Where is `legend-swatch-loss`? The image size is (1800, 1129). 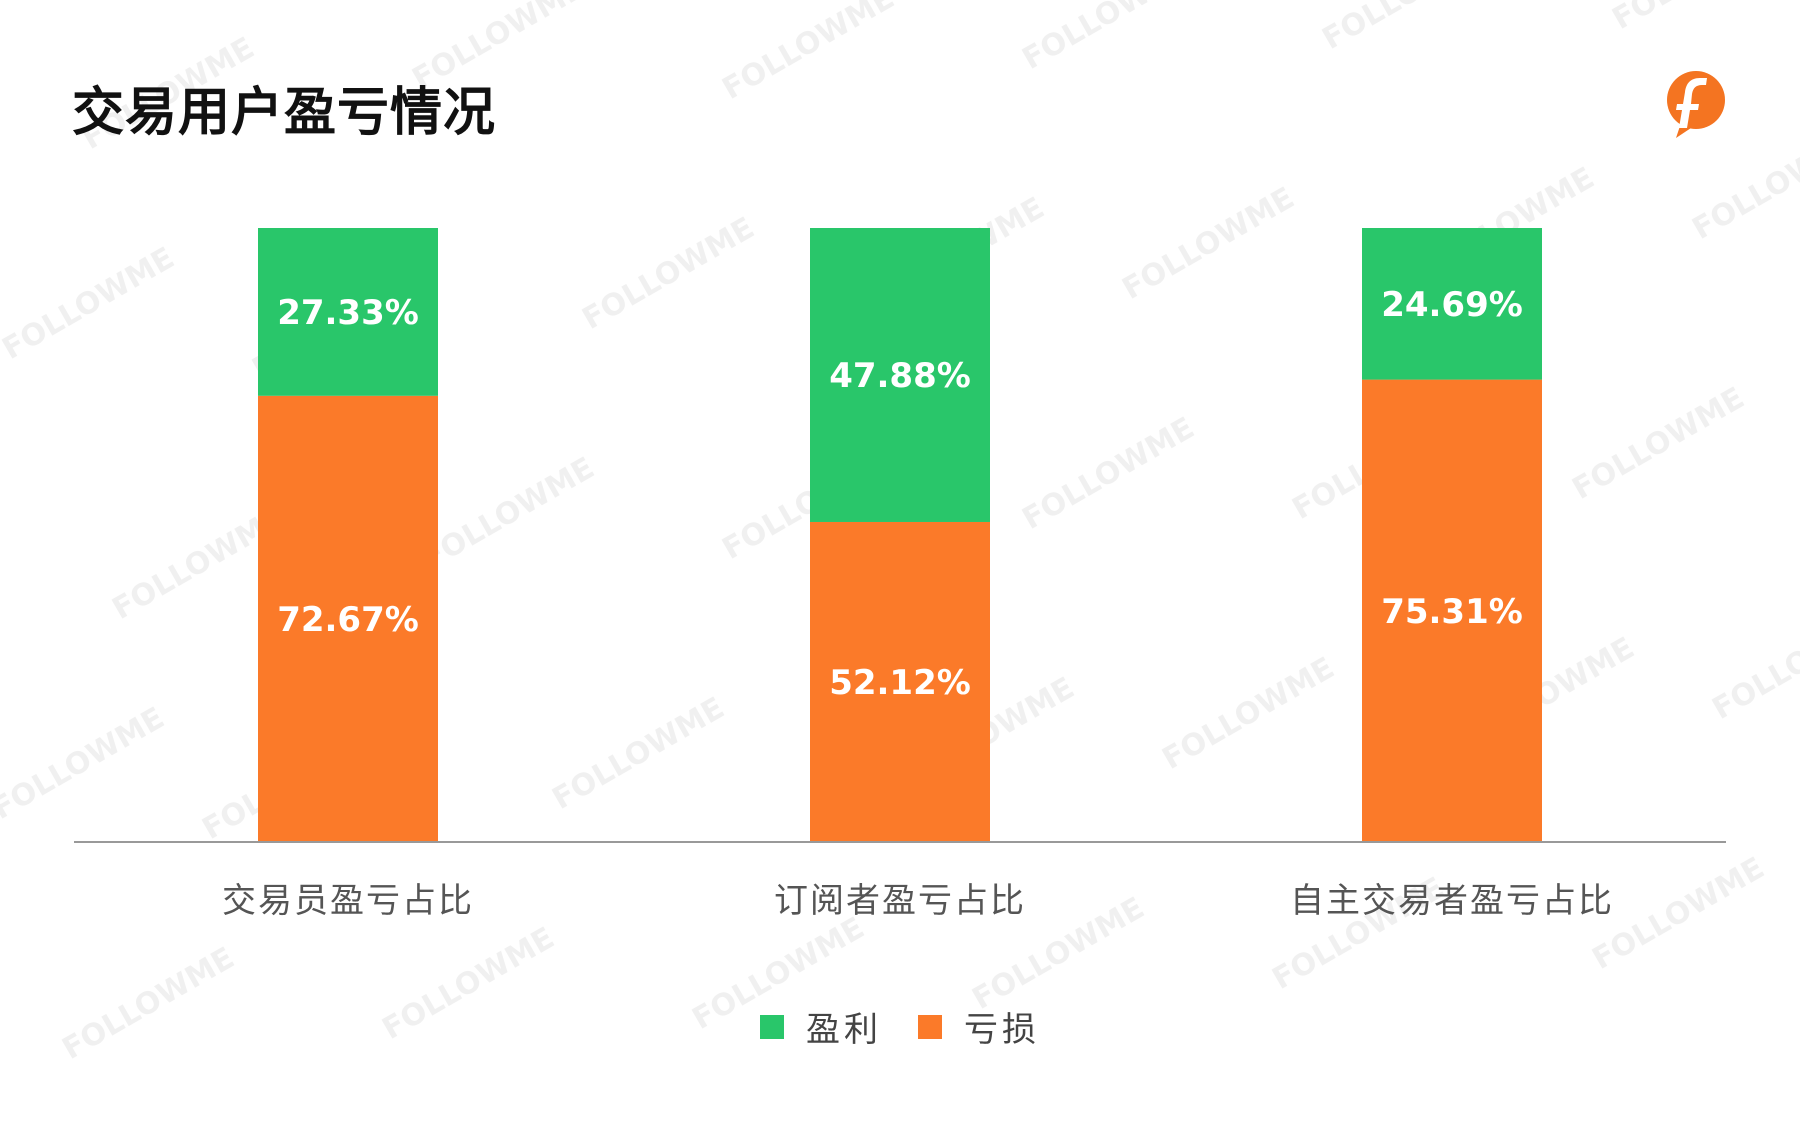
legend-swatch-loss is located at coordinates (930, 1027).